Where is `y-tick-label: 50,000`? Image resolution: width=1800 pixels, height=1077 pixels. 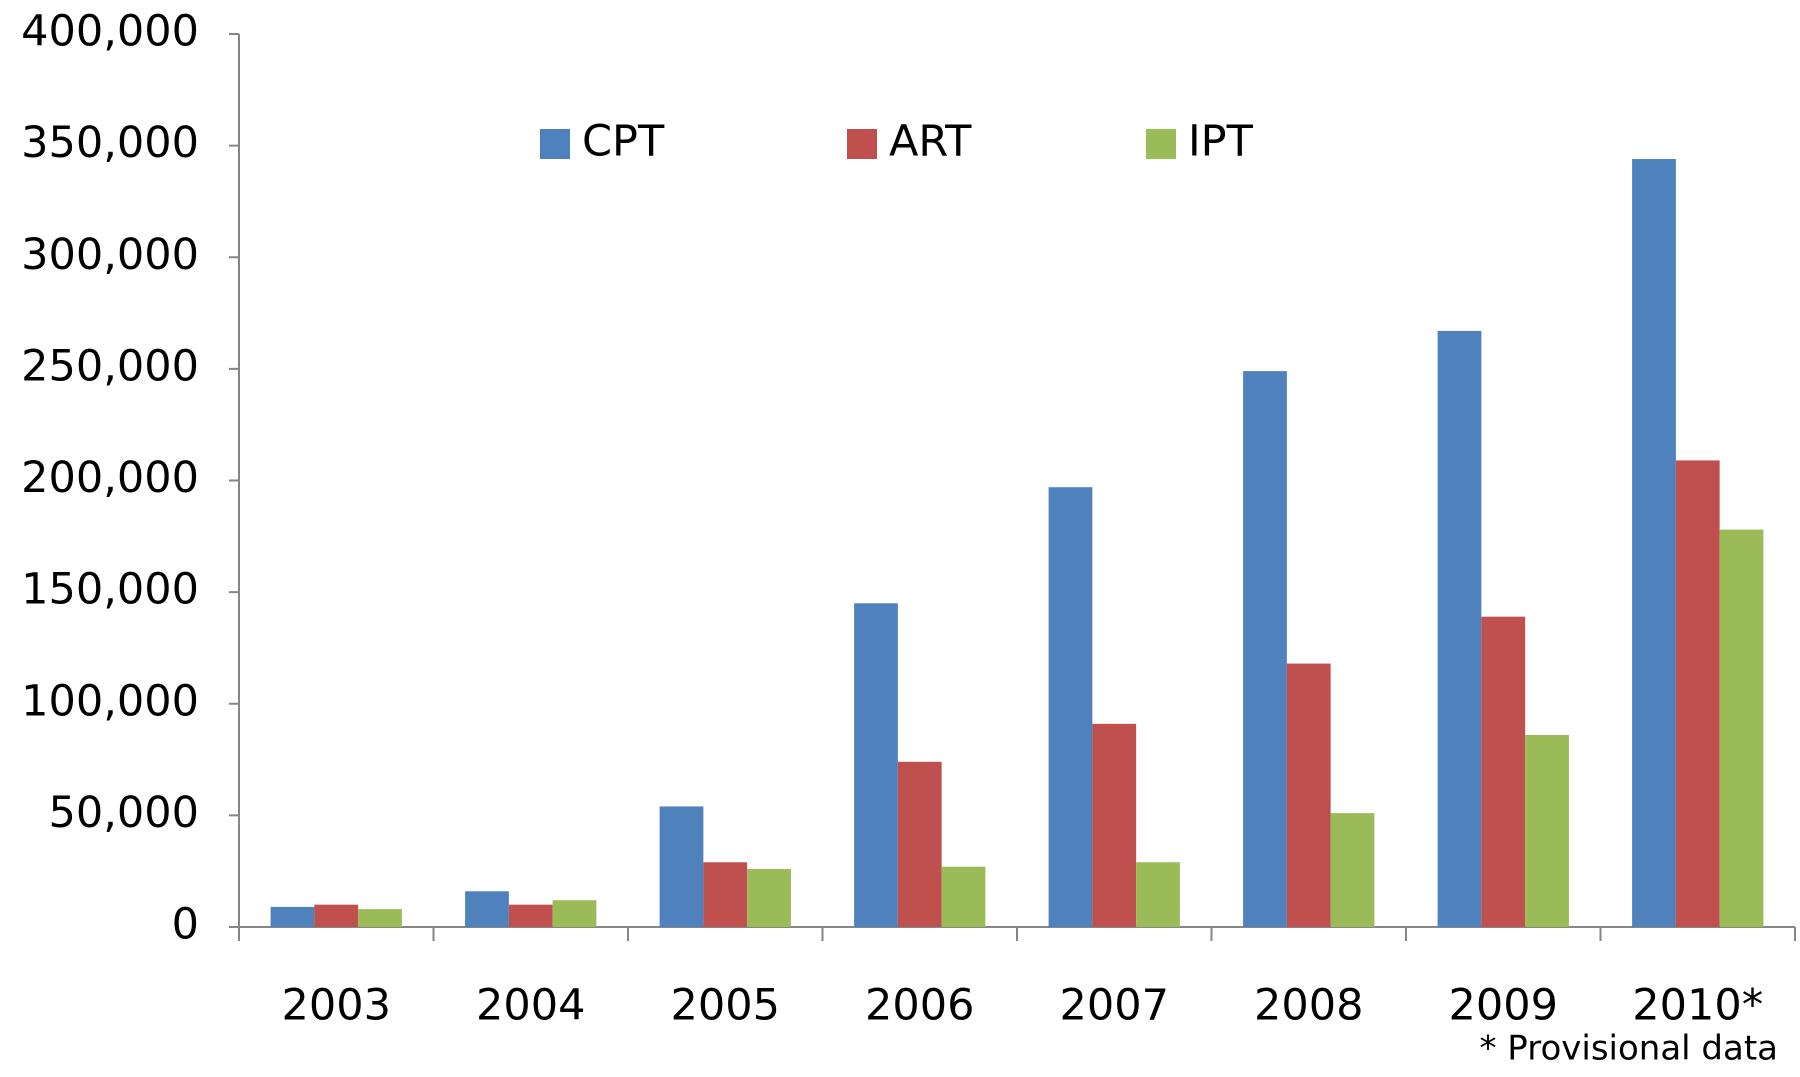
y-tick-label: 50,000 is located at coordinates (124, 813).